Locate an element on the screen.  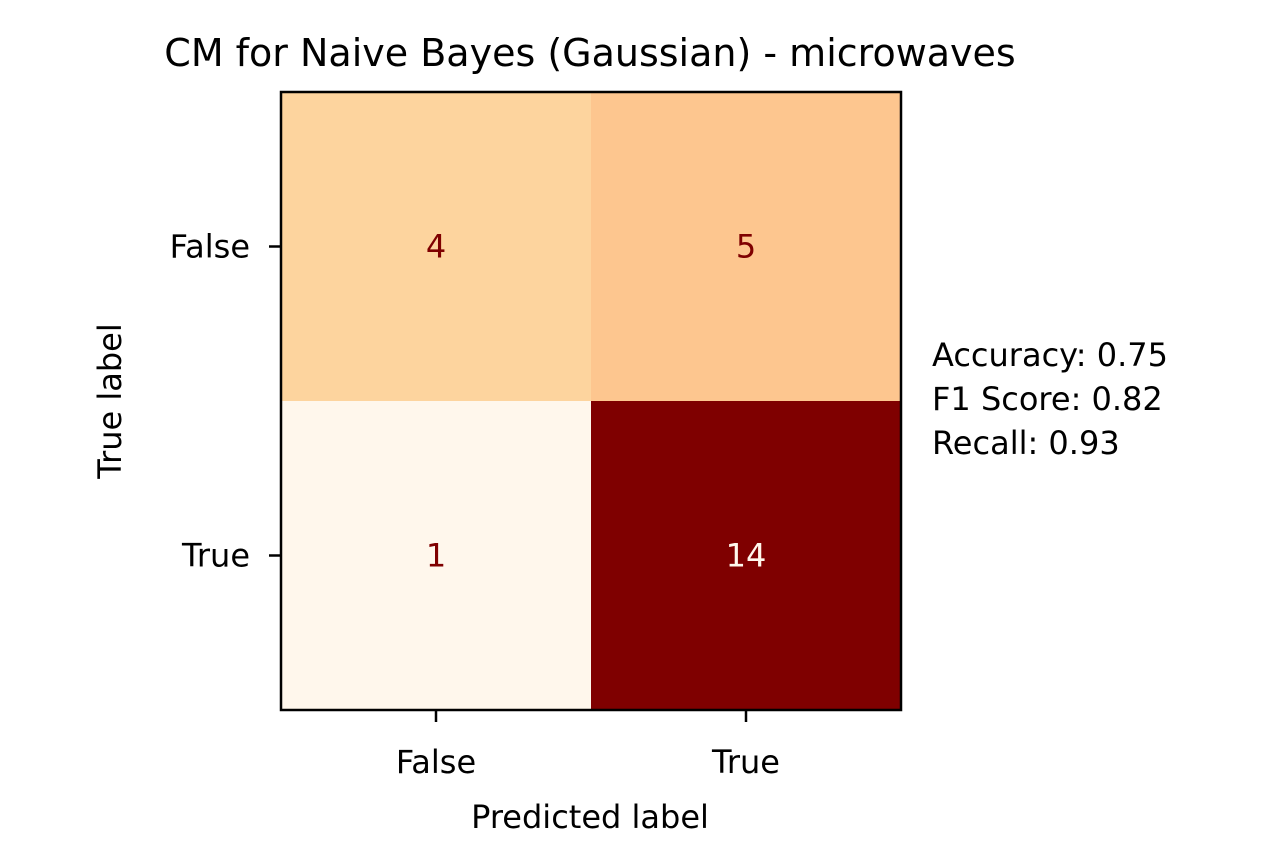
x-axis-label: Predicted label is located at coordinates (590, 817).